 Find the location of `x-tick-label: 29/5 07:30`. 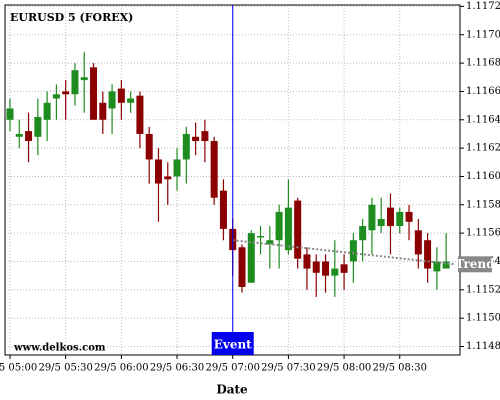

x-tick-label: 29/5 07:30 is located at coordinates (288, 368).